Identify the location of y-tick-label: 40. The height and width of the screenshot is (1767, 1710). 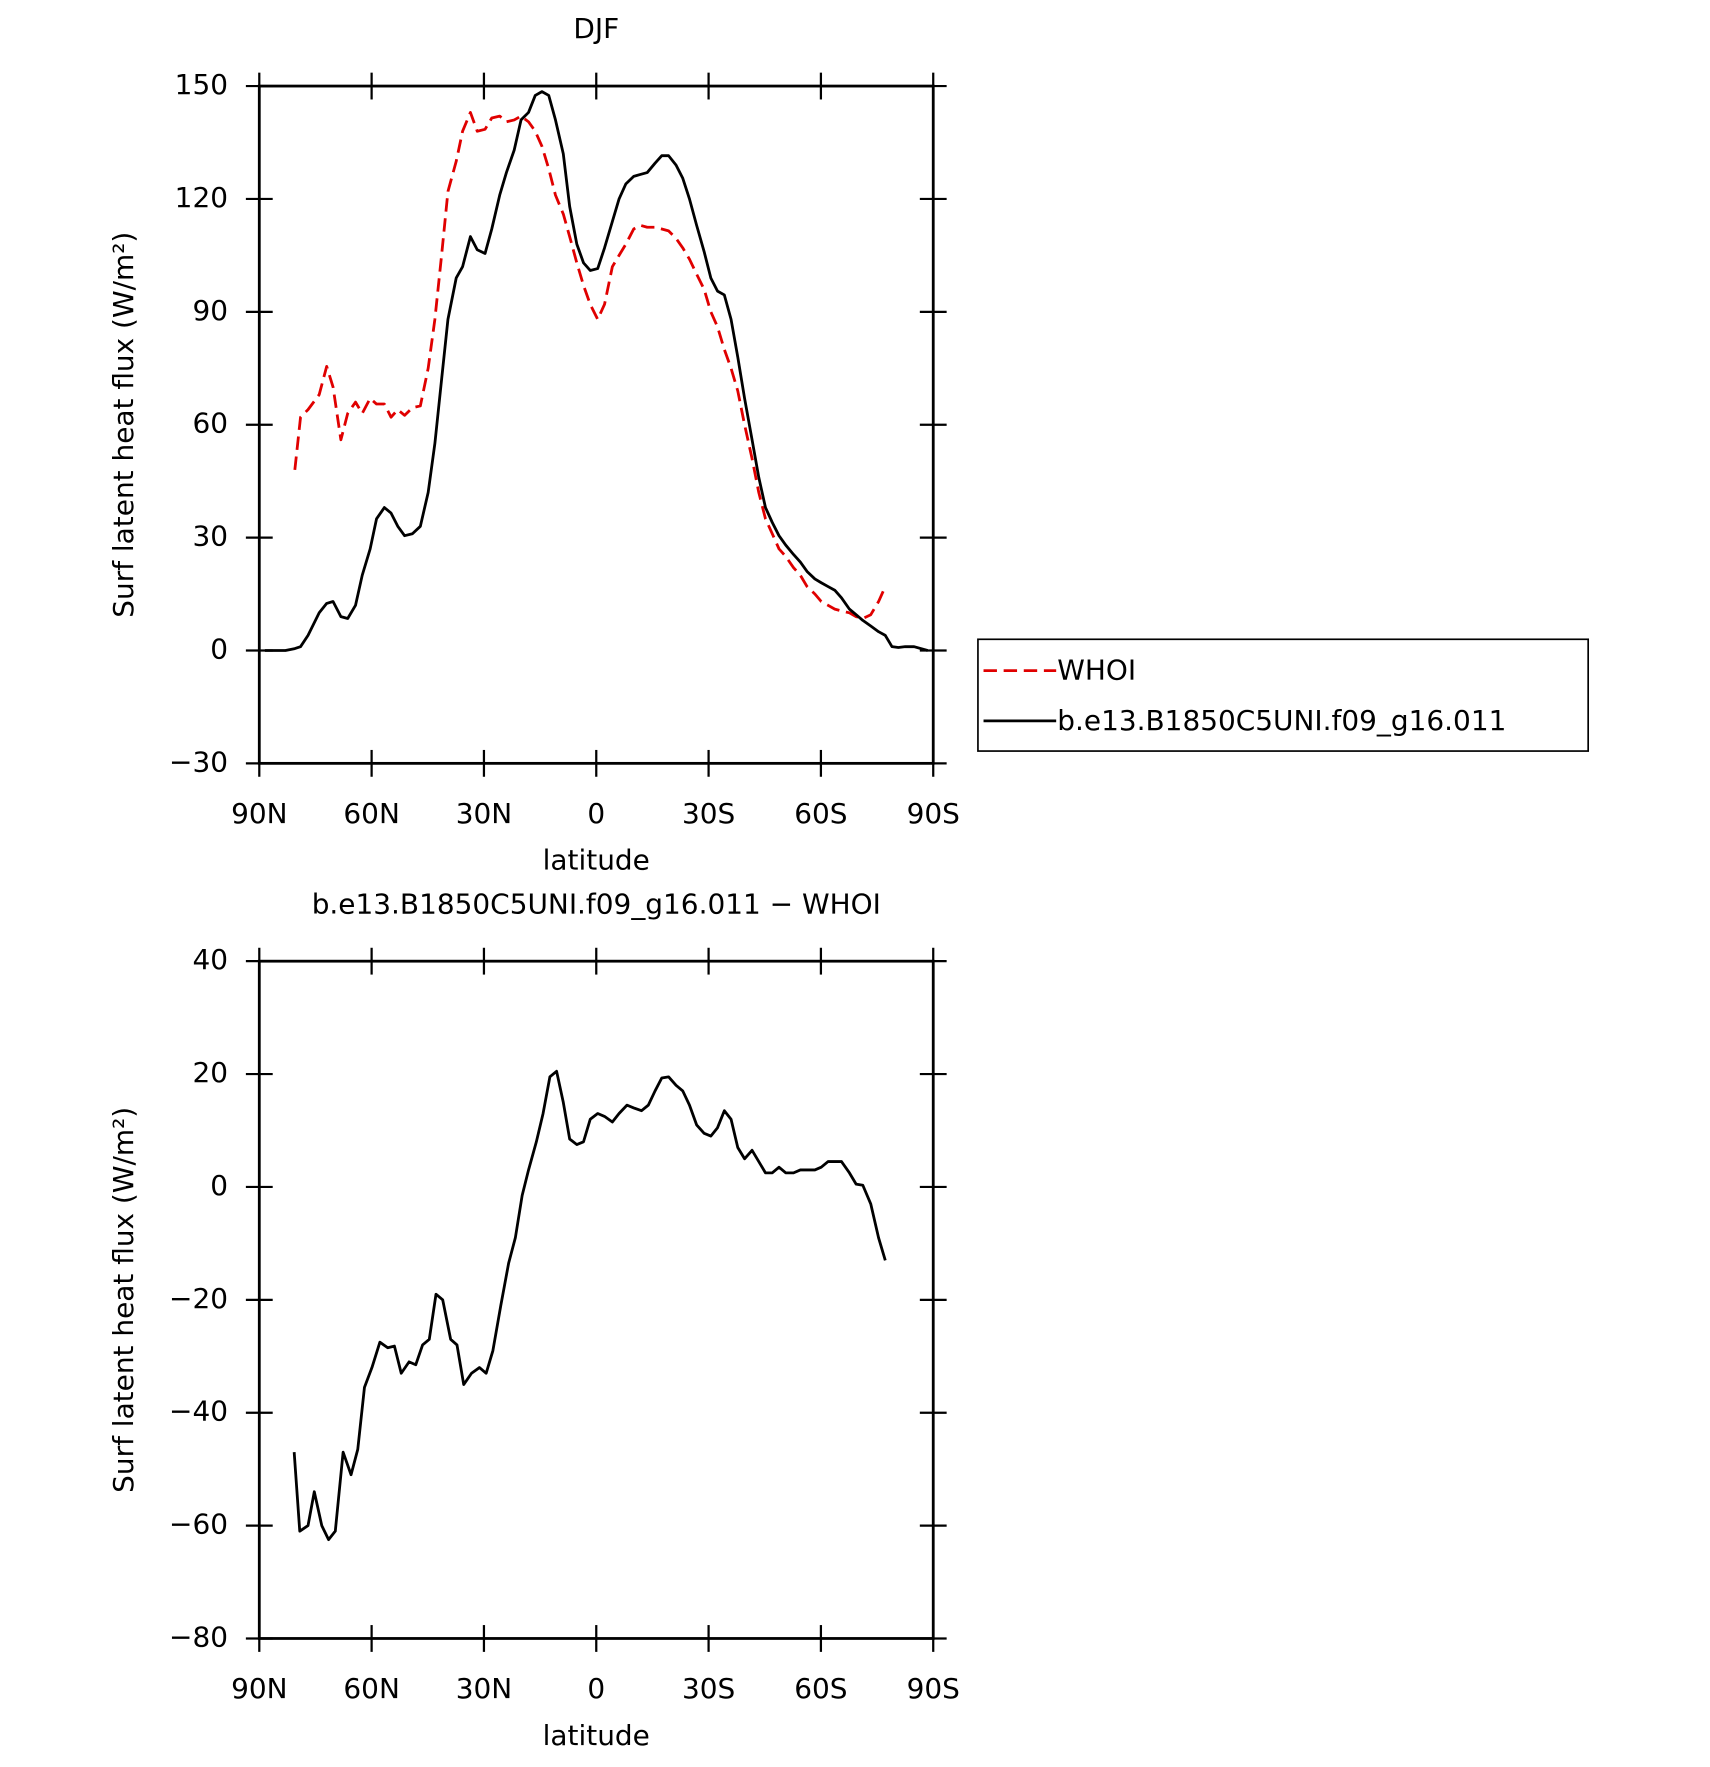
(210, 959).